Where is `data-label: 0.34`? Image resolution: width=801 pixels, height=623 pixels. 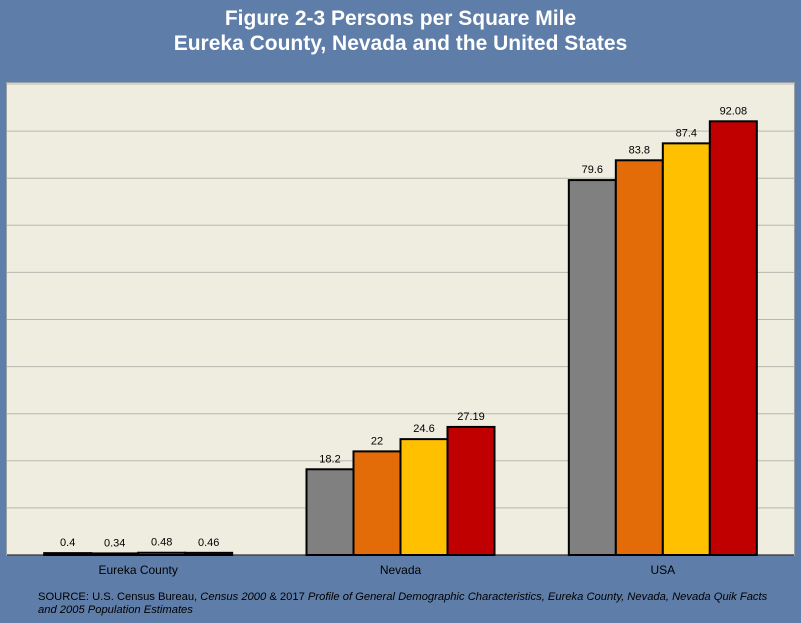
data-label: 0.34 is located at coordinates (114, 543).